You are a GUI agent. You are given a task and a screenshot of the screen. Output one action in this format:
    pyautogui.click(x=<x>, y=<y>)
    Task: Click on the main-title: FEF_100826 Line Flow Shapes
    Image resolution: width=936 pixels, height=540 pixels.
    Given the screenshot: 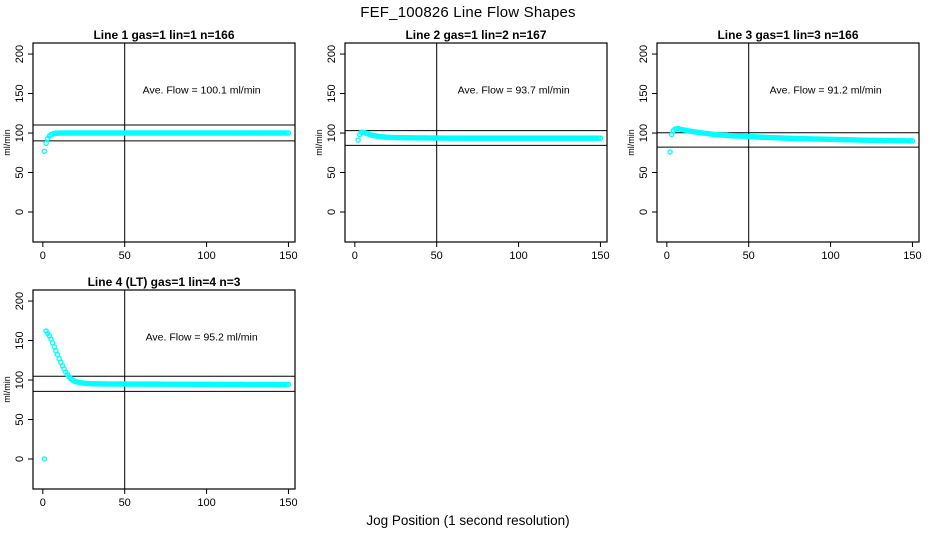 What is the action you would take?
    pyautogui.click(x=468, y=12)
    